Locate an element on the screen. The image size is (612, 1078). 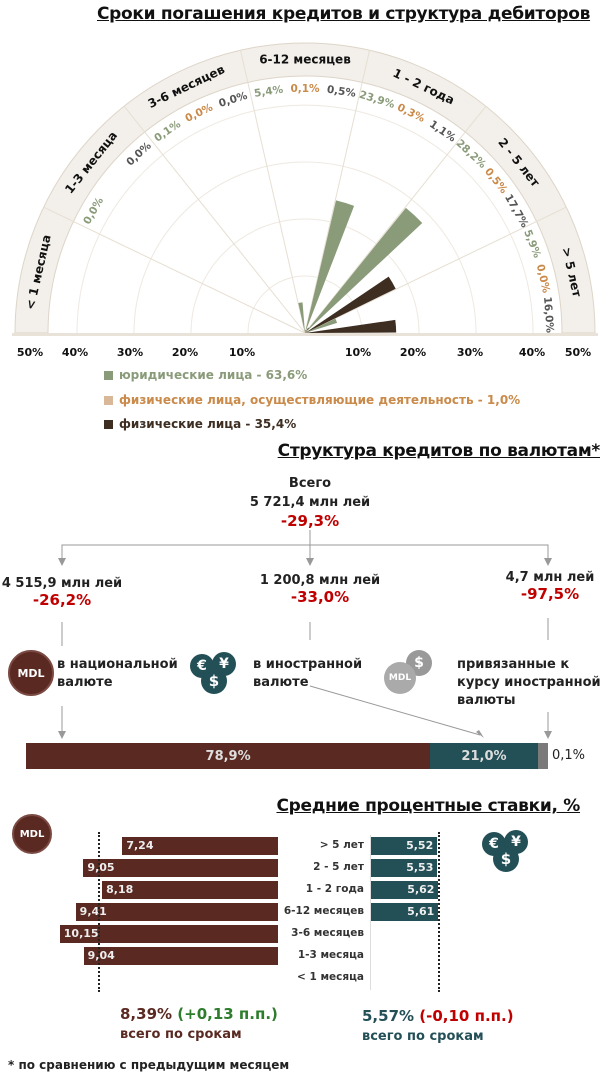
sector-label: 6-12 месяцев is located at coordinates (305, 60).